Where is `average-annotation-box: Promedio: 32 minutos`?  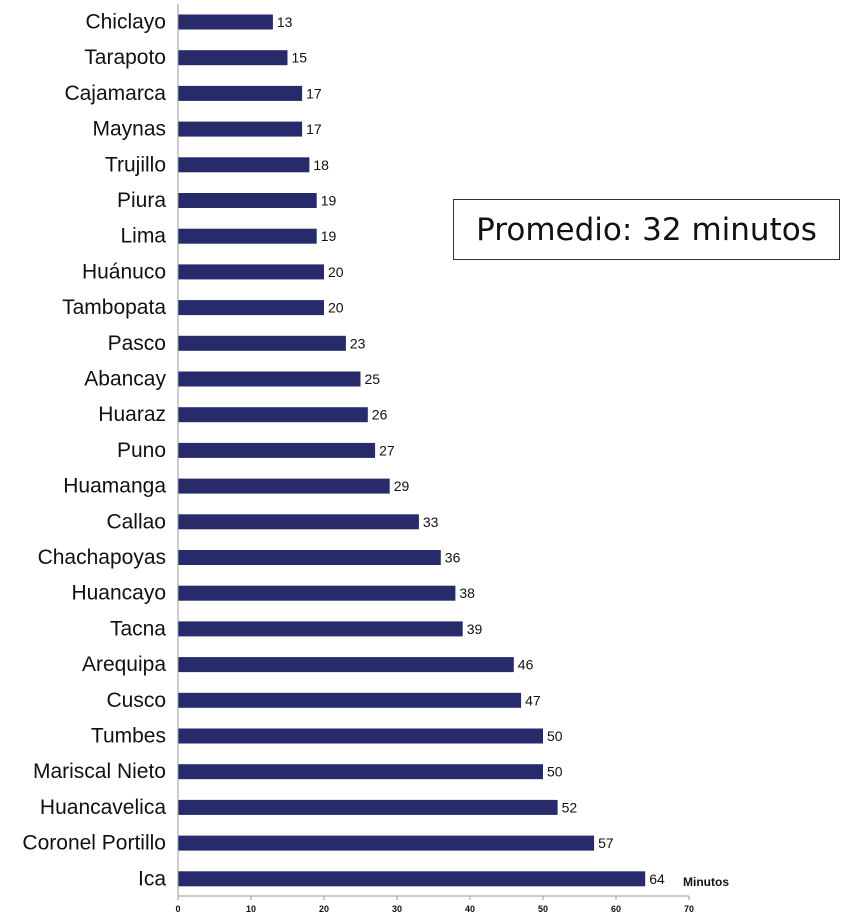 average-annotation-box: Promedio: 32 minutos is located at coordinates (646, 229).